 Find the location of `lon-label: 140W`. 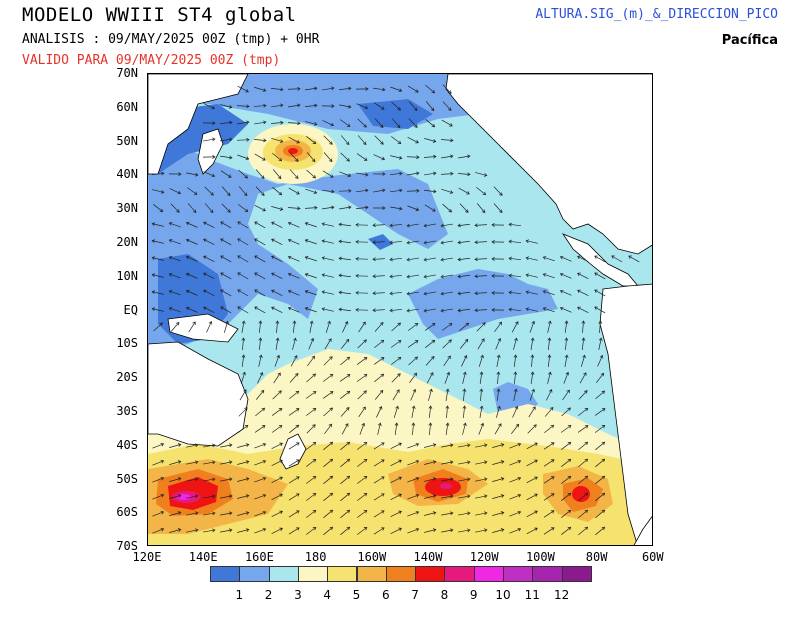

lon-label: 140W is located at coordinates (428, 557).